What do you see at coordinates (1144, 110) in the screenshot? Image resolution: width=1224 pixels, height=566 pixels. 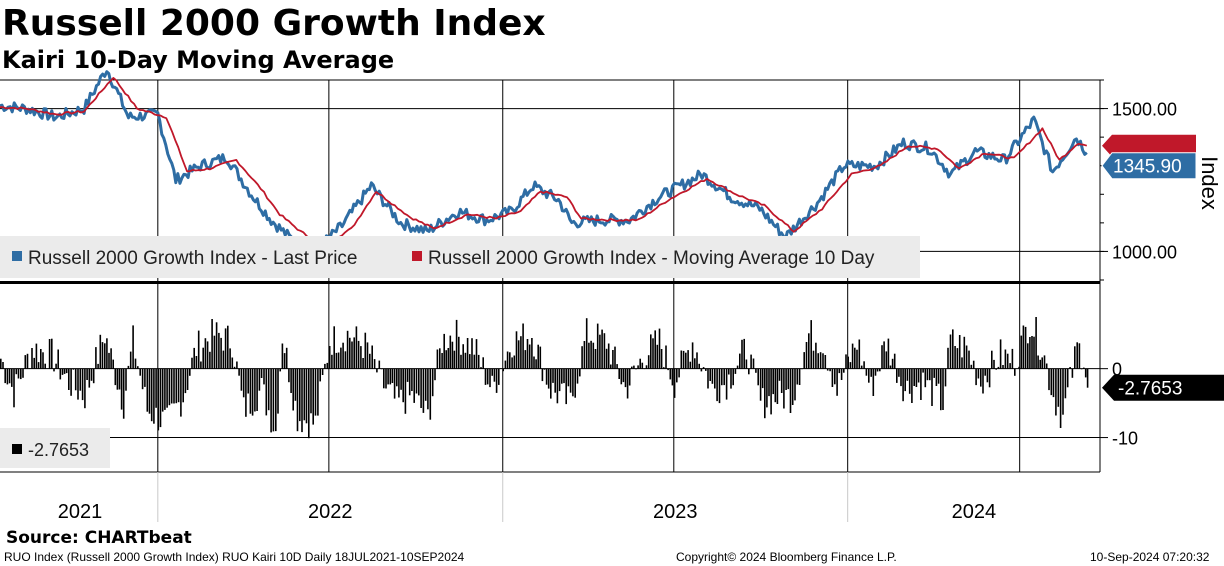 I see `price-tick-label: 1500.00` at bounding box center [1144, 110].